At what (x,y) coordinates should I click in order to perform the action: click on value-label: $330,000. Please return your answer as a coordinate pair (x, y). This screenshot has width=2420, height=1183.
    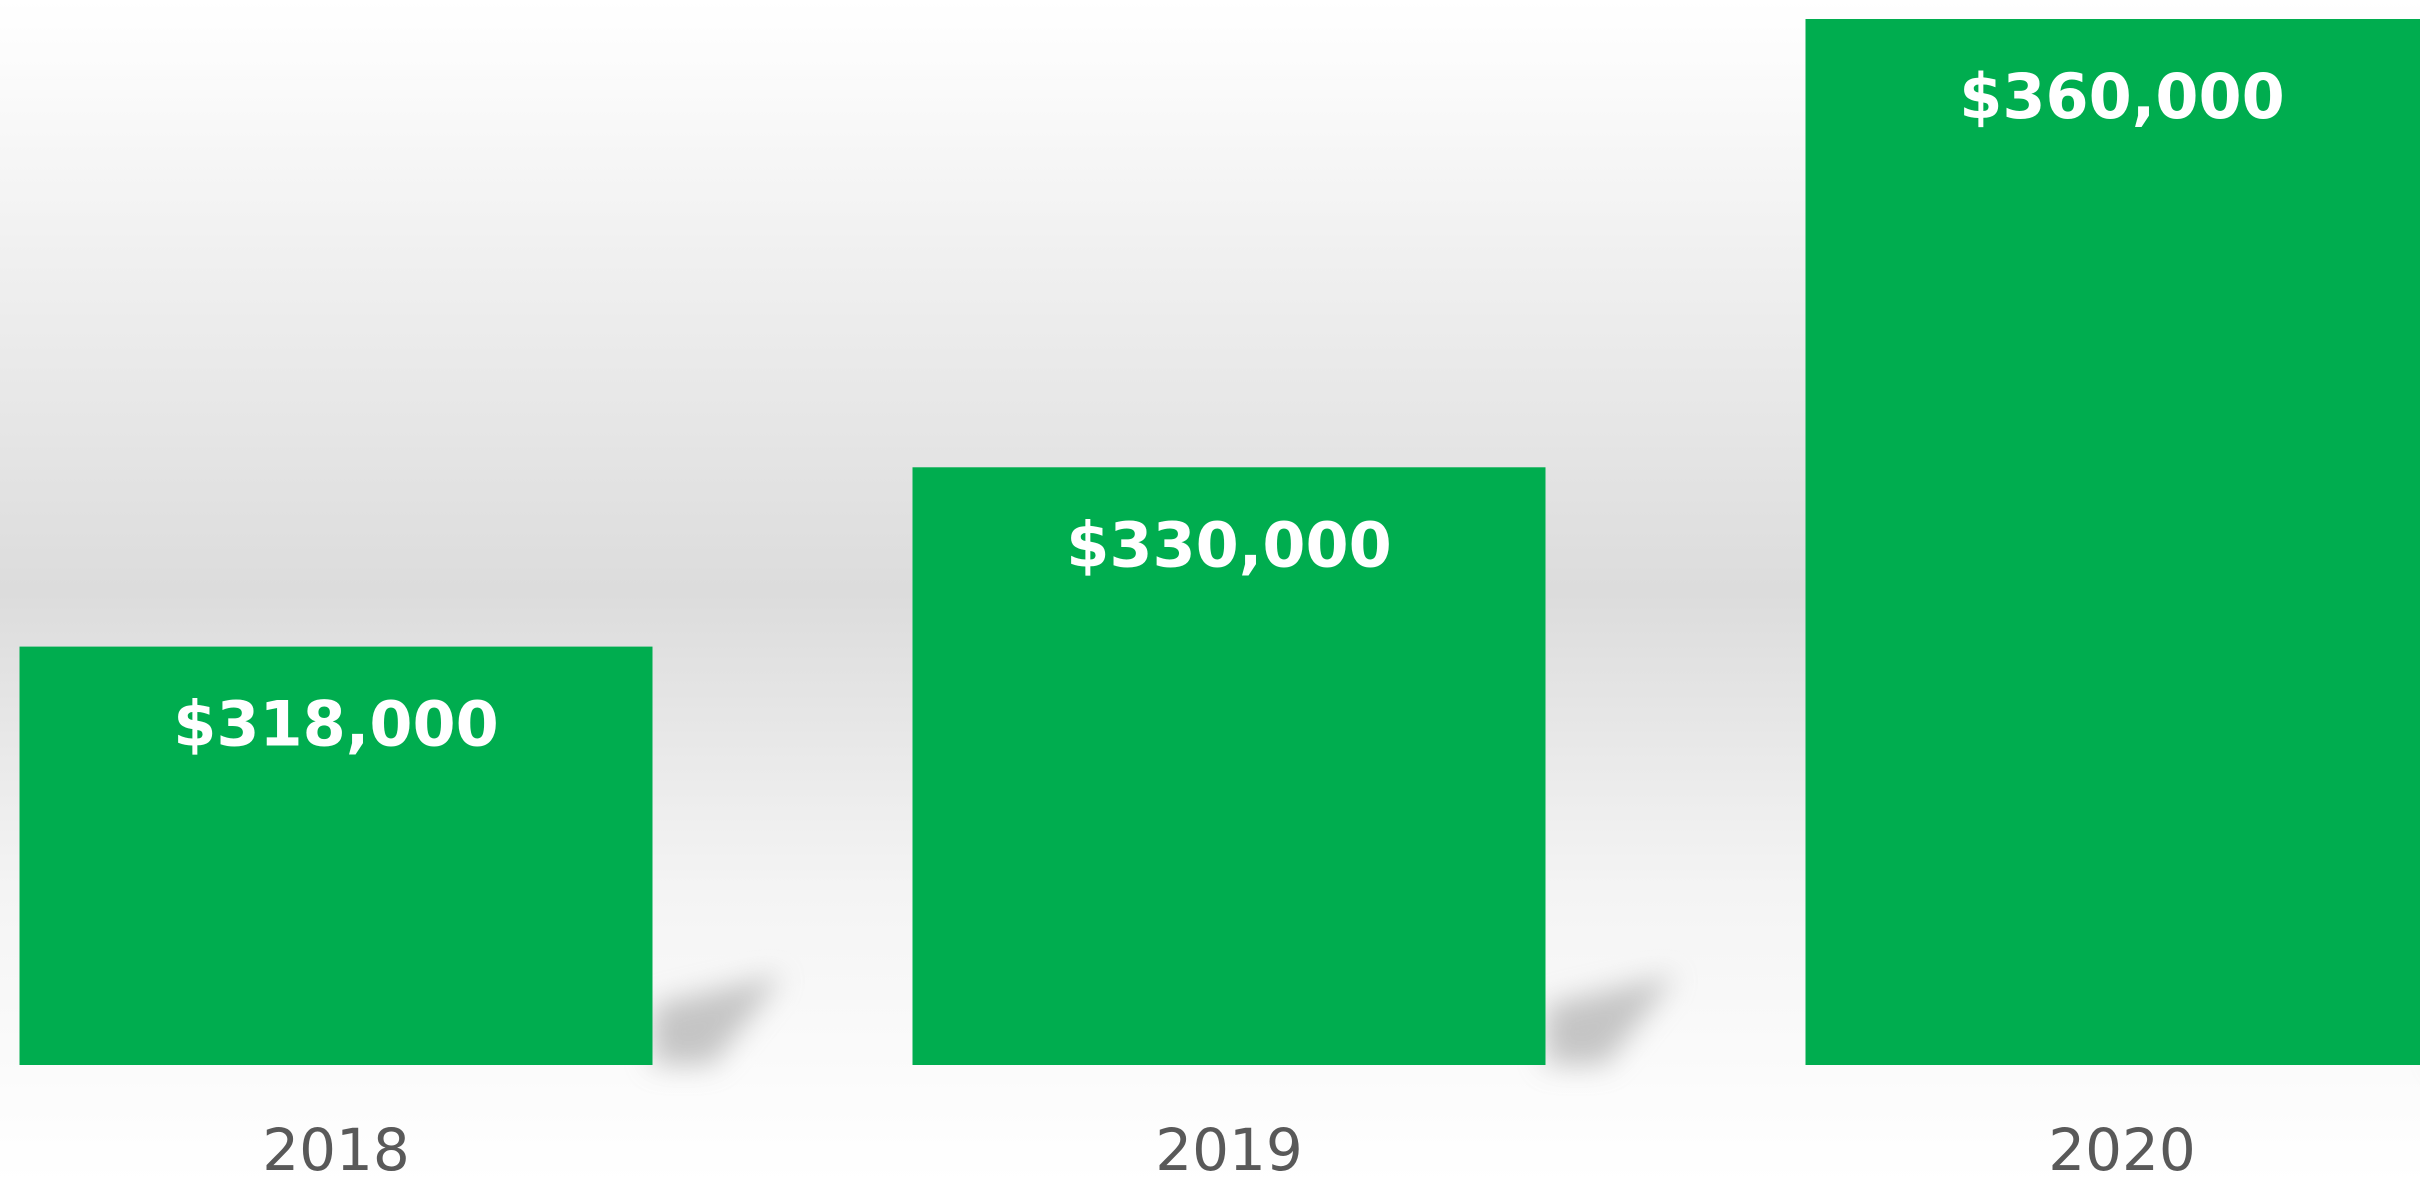
    Looking at the image, I should click on (1229, 544).